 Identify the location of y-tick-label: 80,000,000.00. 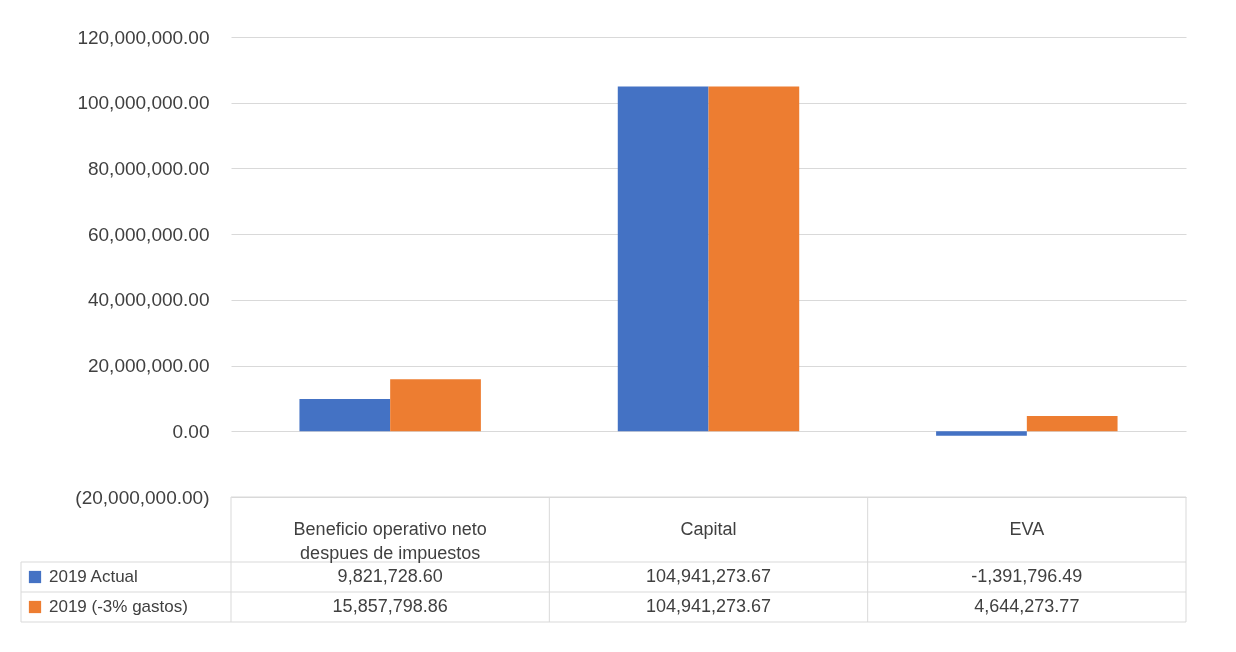
(148, 168).